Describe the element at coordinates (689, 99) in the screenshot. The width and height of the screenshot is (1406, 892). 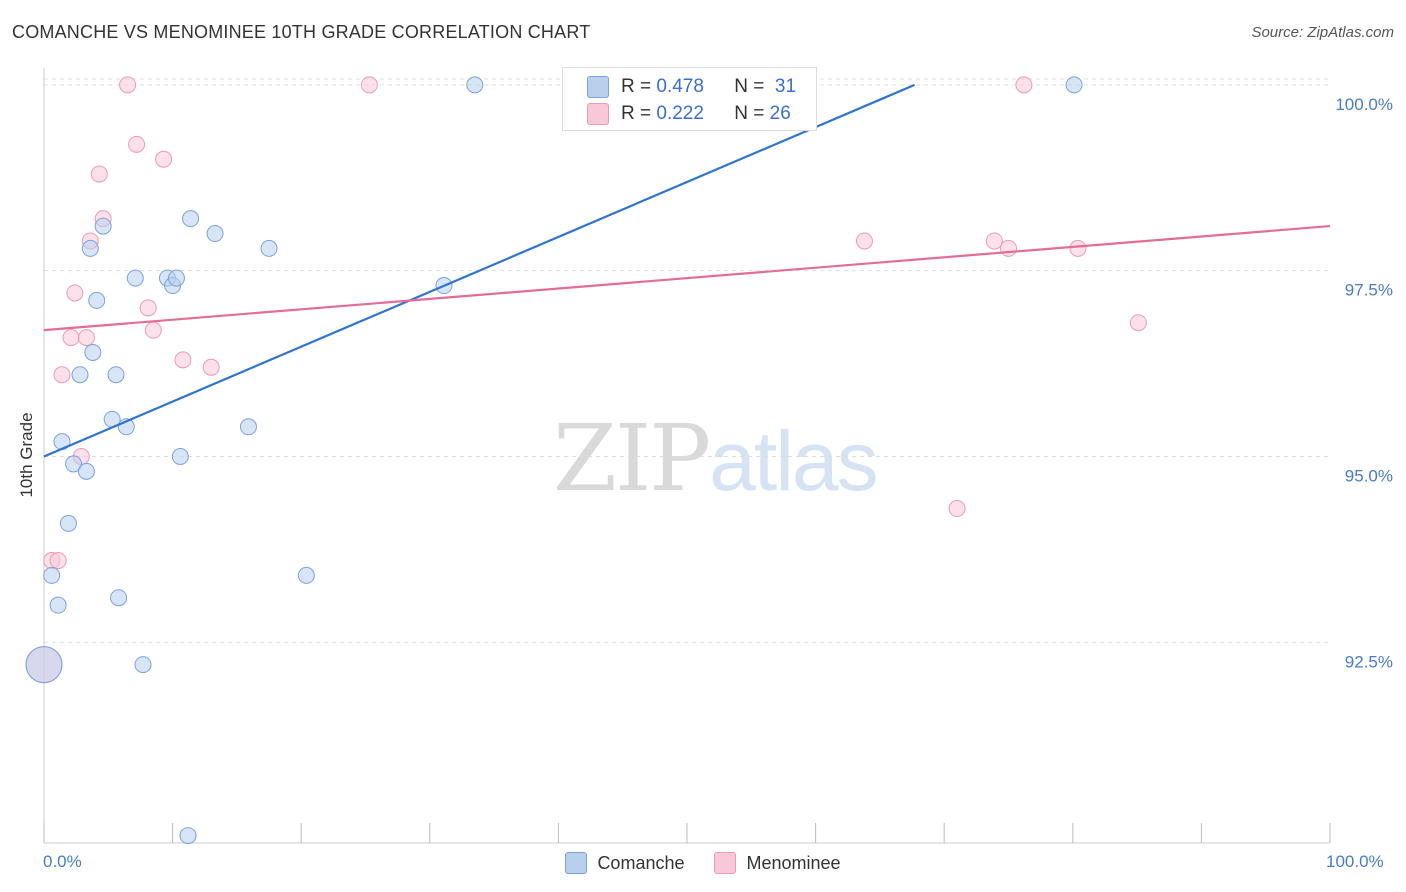
I see `correlation-legend: R = 0.478 N = 31 R = 0.222 N = 26` at that location.